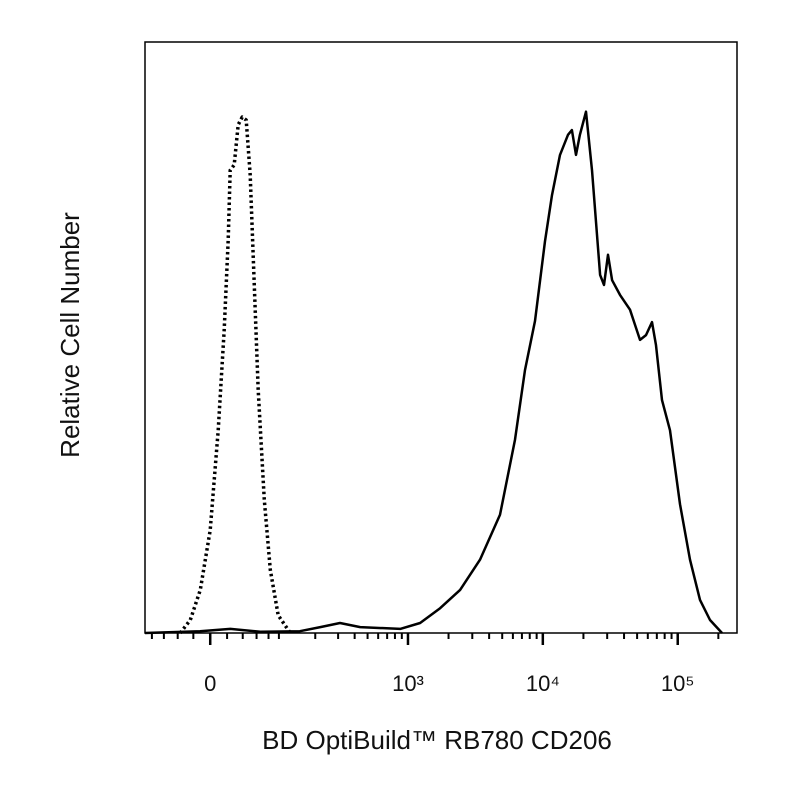 Image resolution: width=800 pixels, height=800 pixels. Describe the element at coordinates (210, 683) in the screenshot. I see `x-tick-label: 0` at that location.